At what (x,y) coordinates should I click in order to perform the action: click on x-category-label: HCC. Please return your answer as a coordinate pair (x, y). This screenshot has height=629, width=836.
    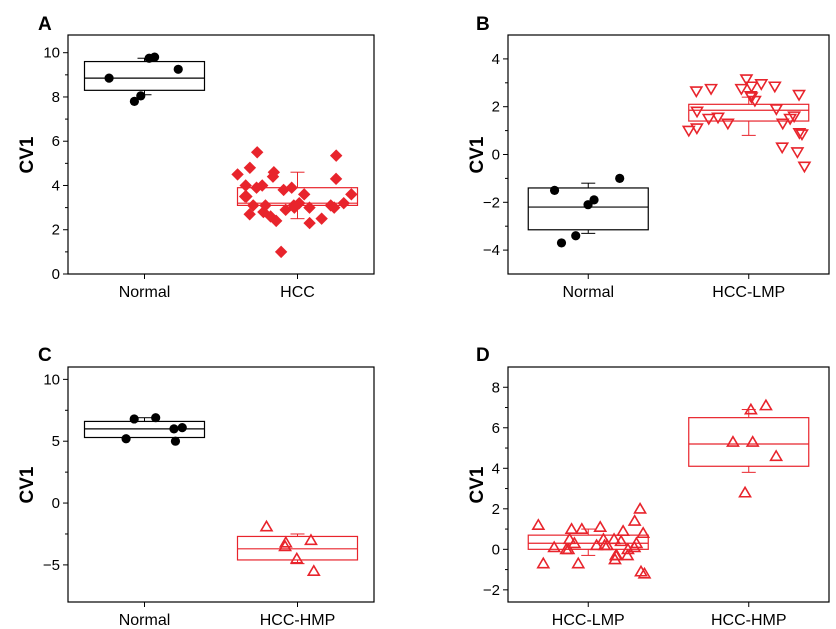
    Looking at the image, I should click on (297, 292).